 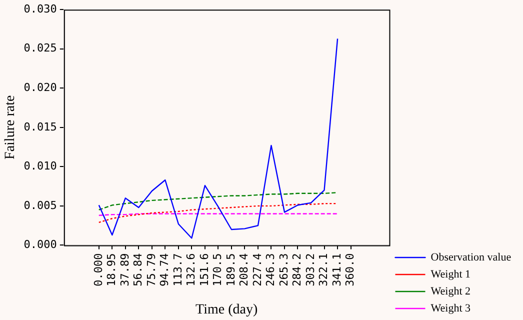 What do you see at coordinates (40, 127) in the screenshot?
I see `y-tick-label: 0.015` at bounding box center [40, 127].